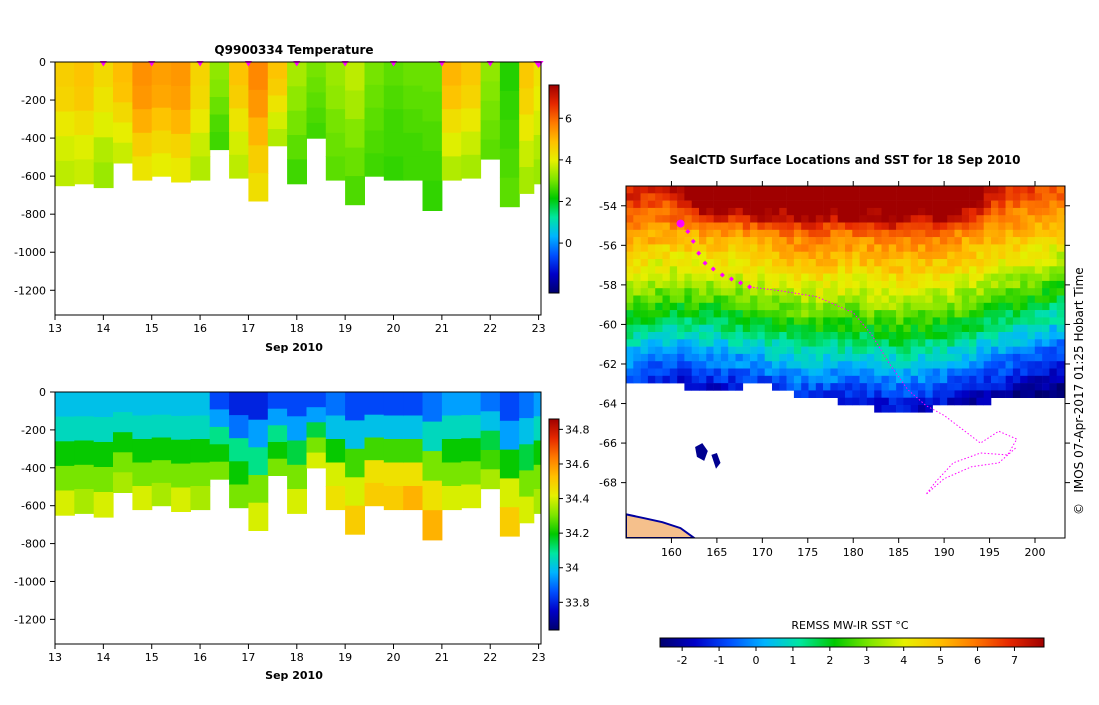 The width and height of the screenshot is (1099, 705). Describe the element at coordinates (152, 328) in the screenshot. I see `x-tick-label: 15` at that location.